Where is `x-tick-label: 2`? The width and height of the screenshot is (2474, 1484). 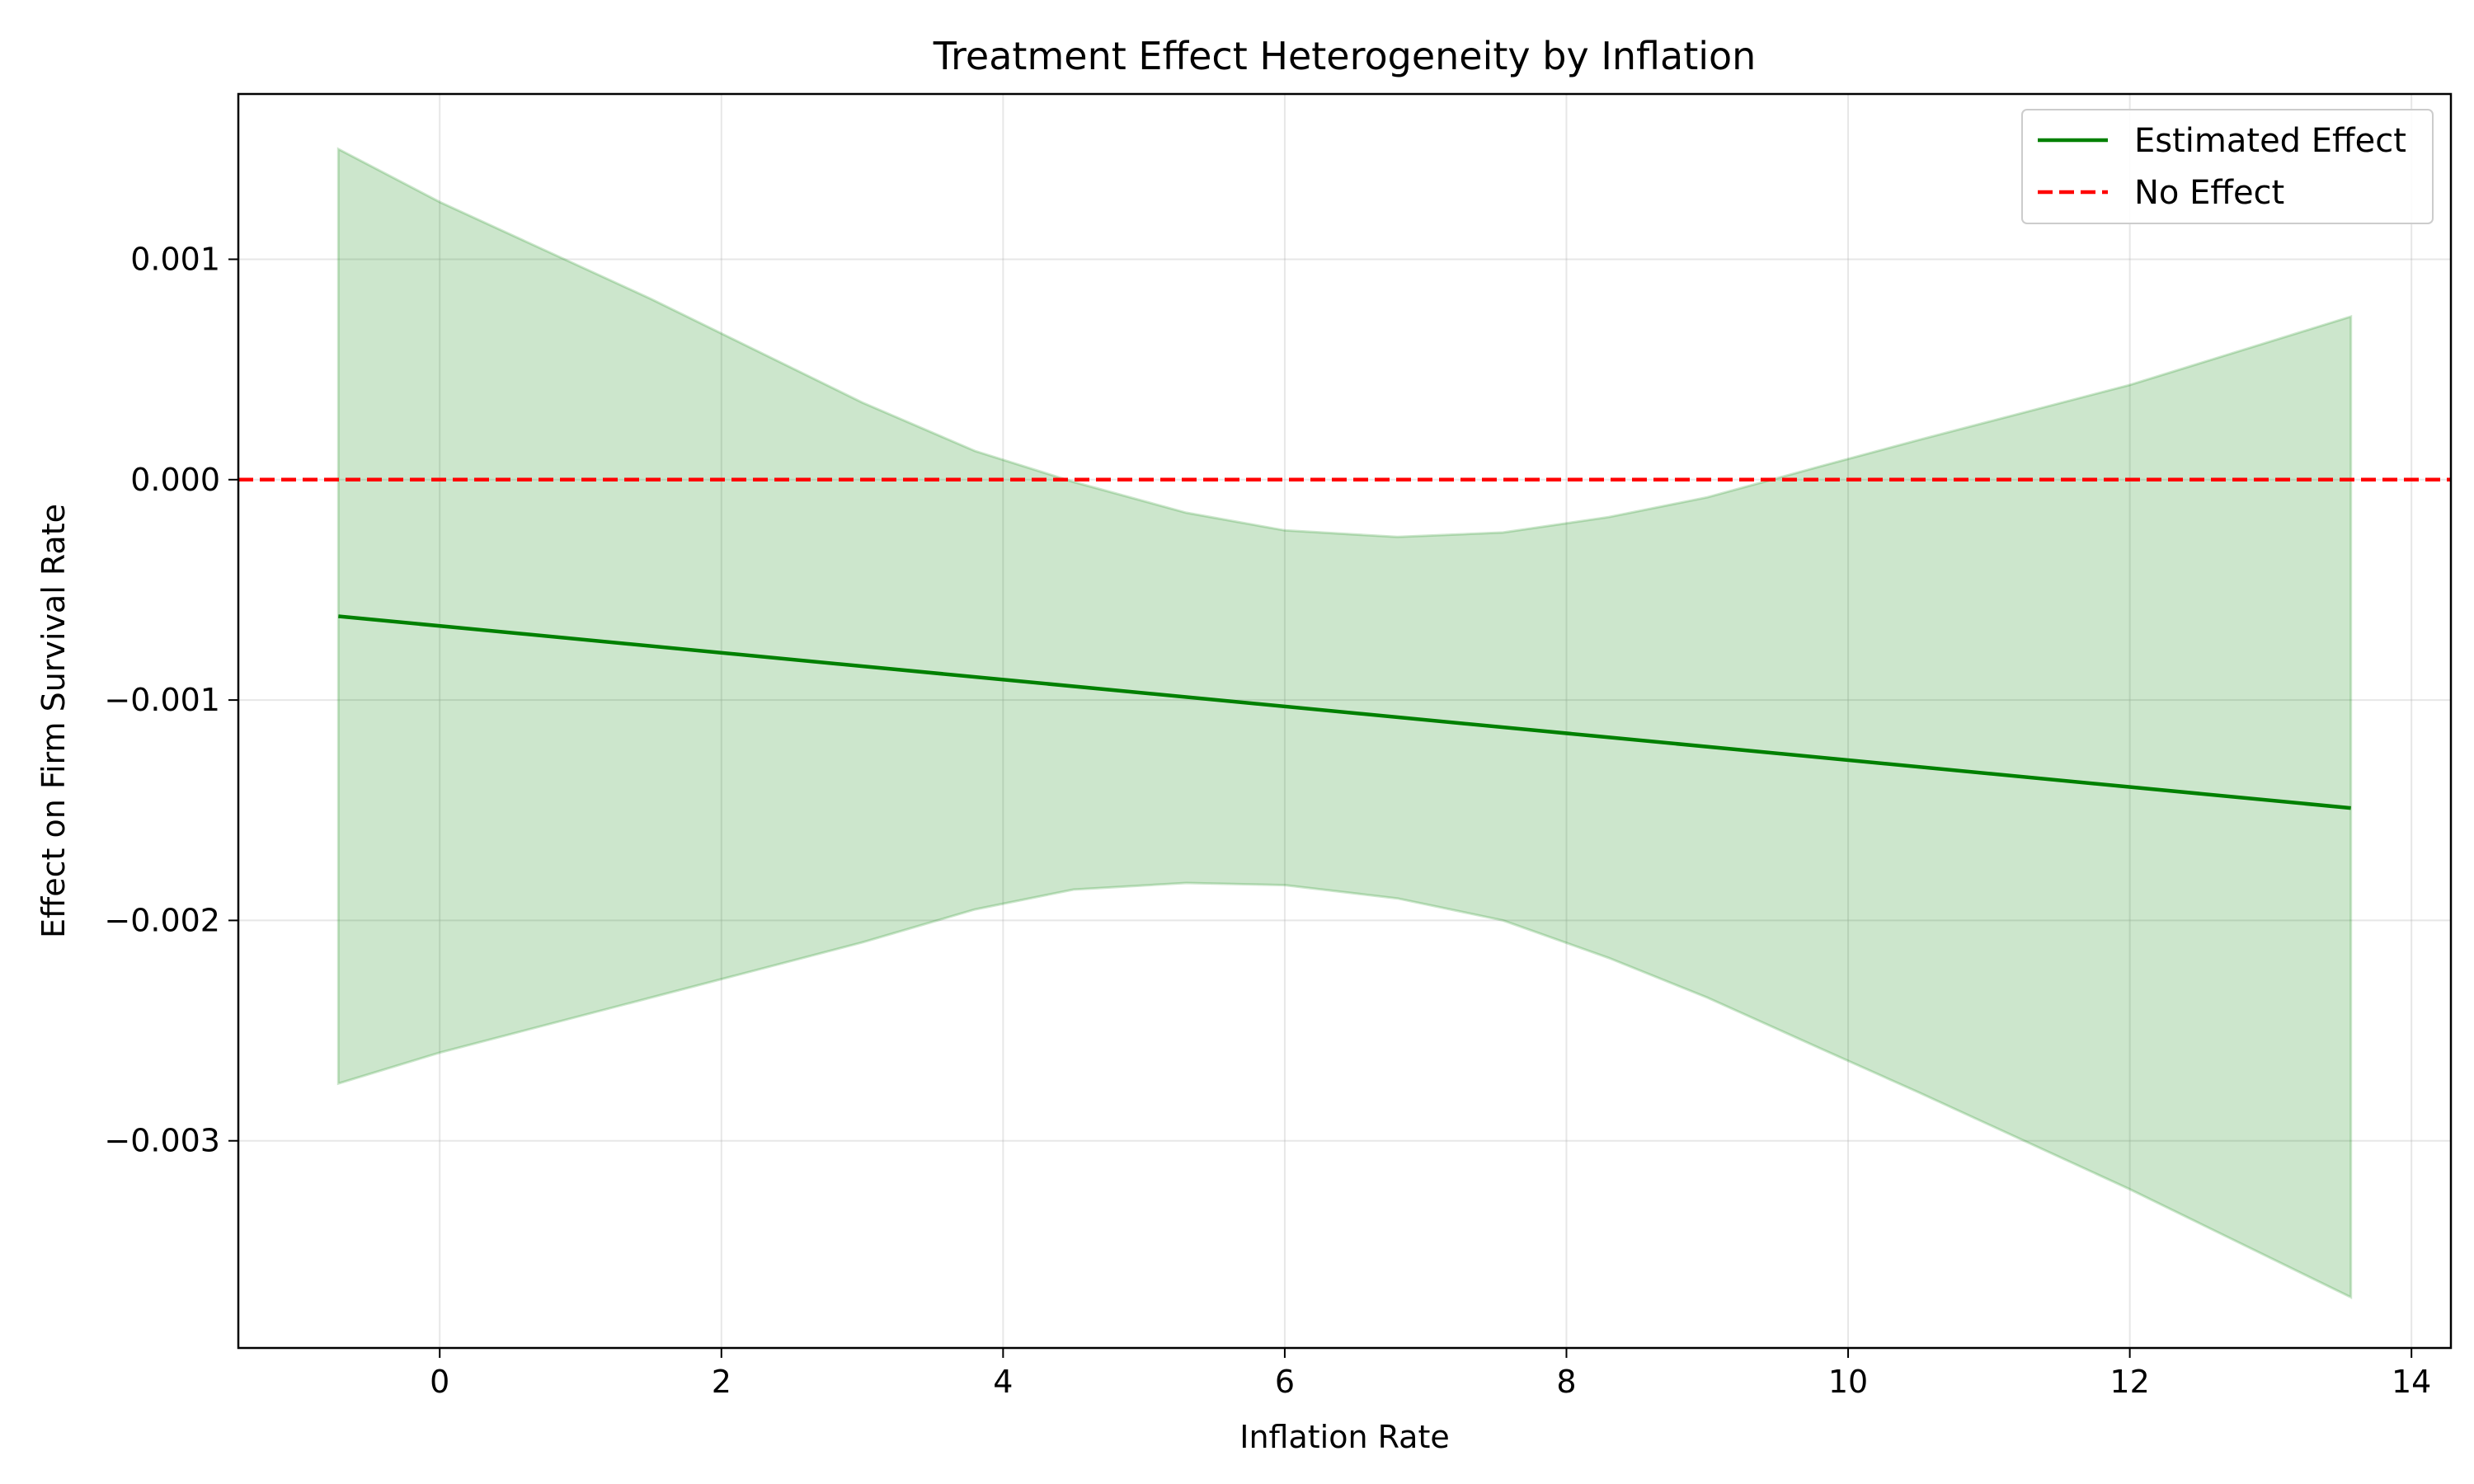 x-tick-label: 2 is located at coordinates (721, 1382).